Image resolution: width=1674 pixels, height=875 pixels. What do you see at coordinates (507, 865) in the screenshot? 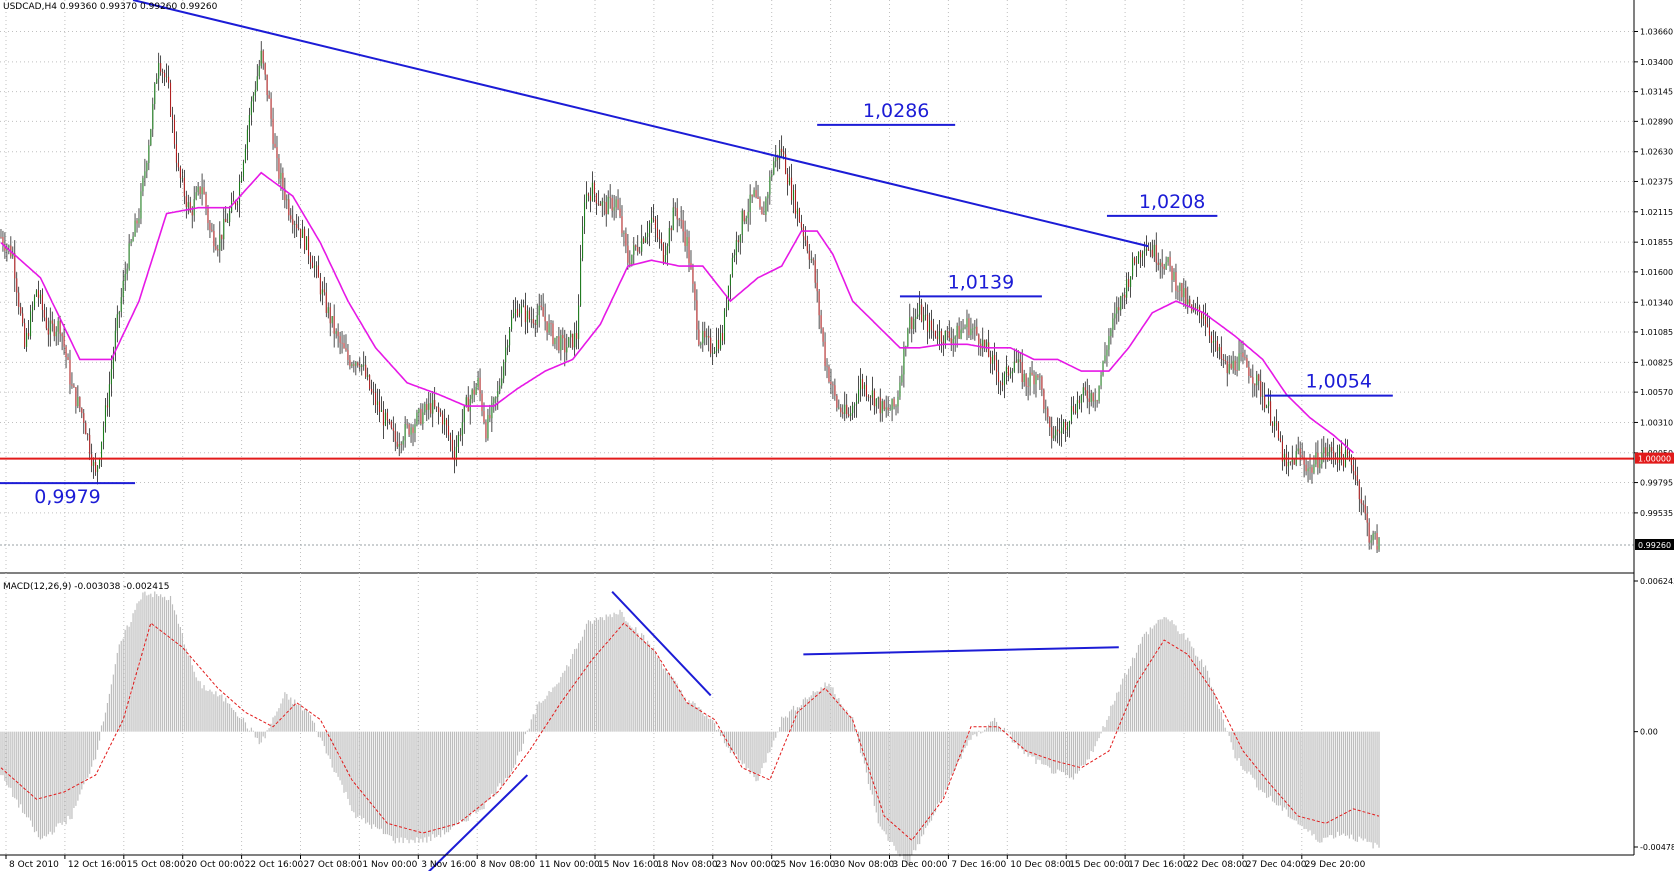
I see `time-tick-label: 8 Nov 08:00` at bounding box center [507, 865].